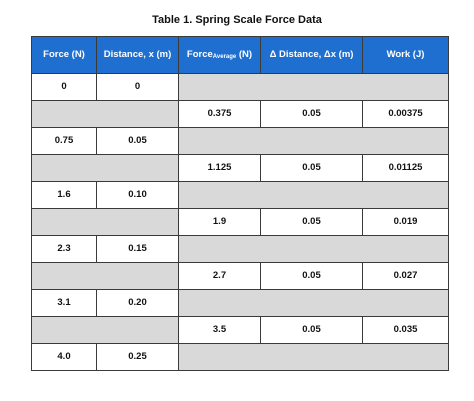 Image resolution: width=474 pixels, height=401 pixels. I want to click on table-row: 1.125 0.05 0.01125, so click(240, 168).